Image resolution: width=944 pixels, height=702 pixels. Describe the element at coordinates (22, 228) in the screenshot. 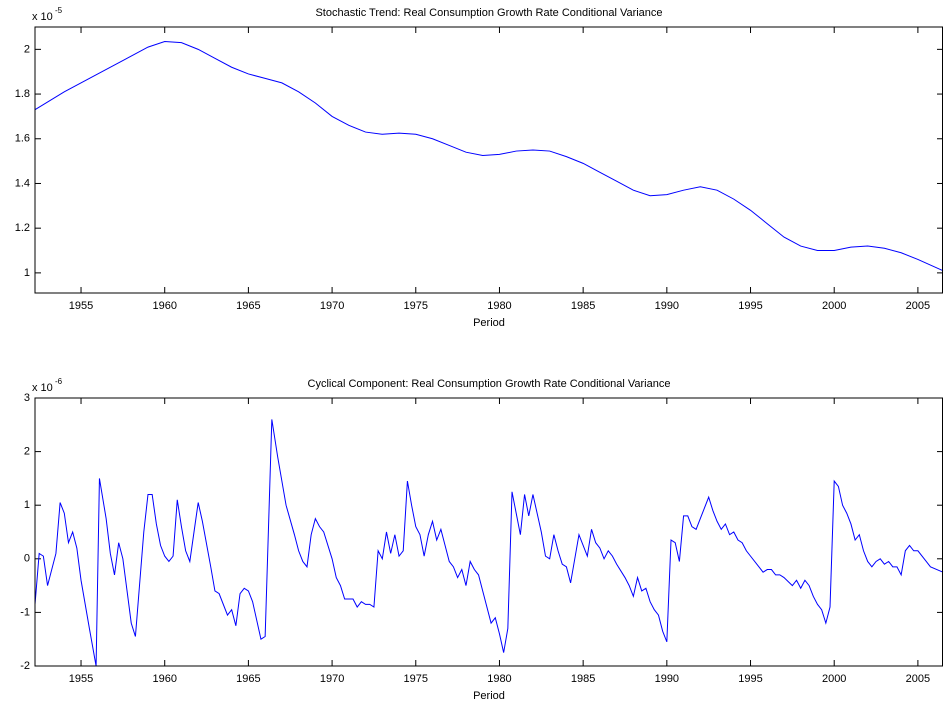

I see `y-tick-label: 1.2` at that location.